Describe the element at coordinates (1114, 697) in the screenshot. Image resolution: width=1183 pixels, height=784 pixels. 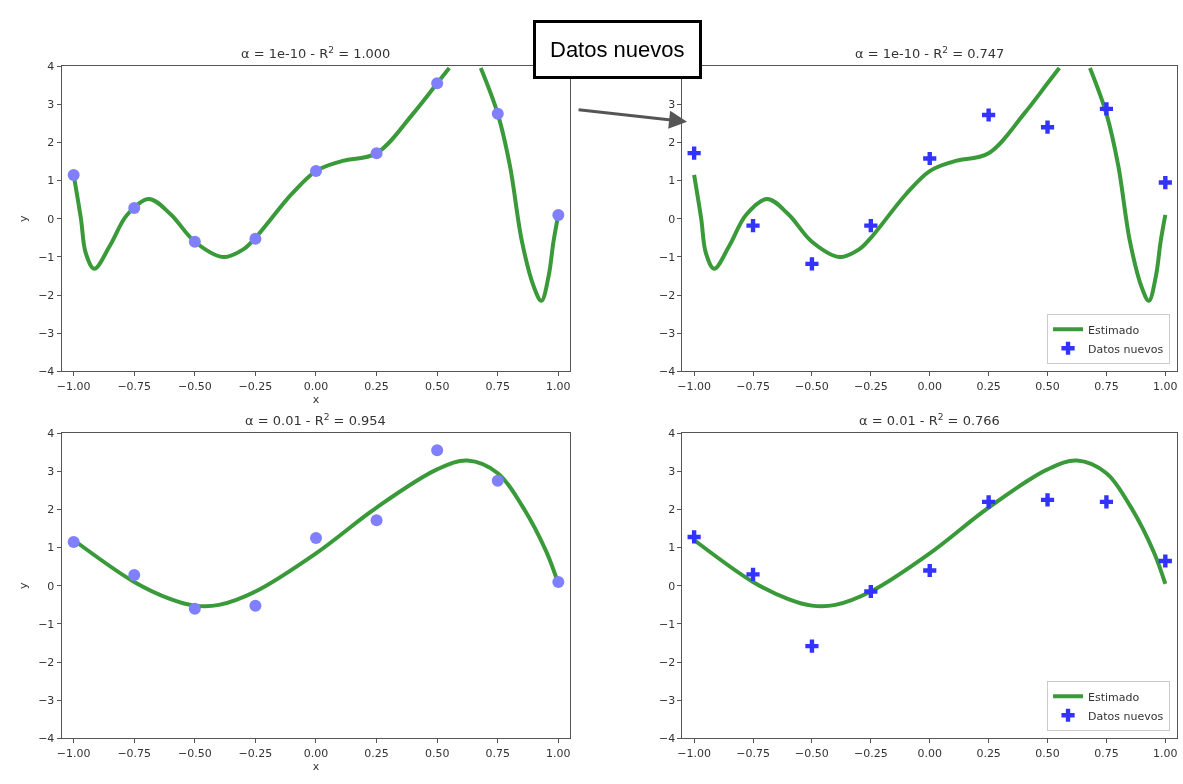
I see `legend-label: Estimado` at that location.